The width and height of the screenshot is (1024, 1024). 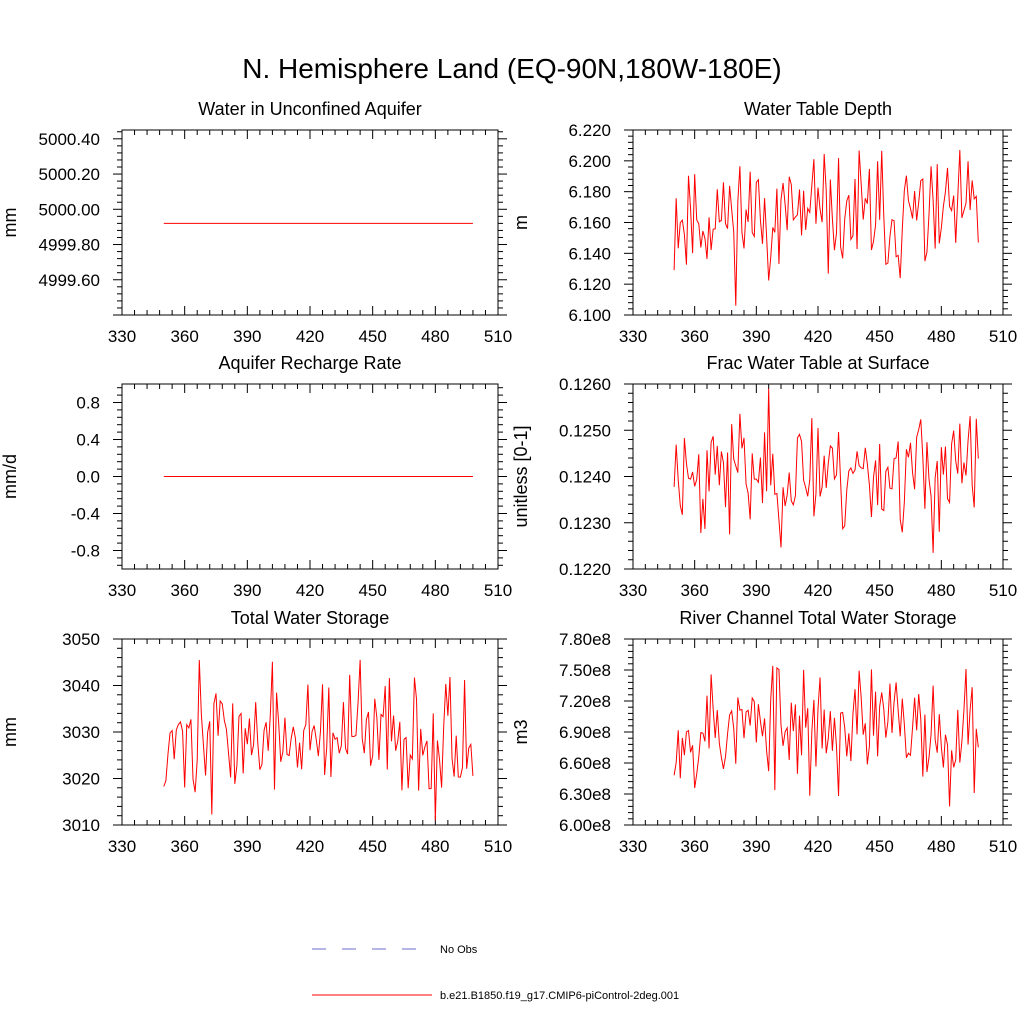 What do you see at coordinates (521, 731) in the screenshot?
I see `y-axis-label: m3` at bounding box center [521, 731].